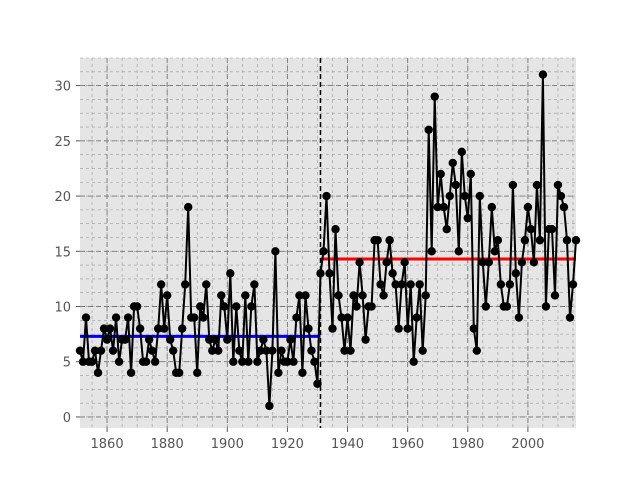  Describe the element at coordinates (318, 444) in the screenshot. I see `x-tick-labels: 1860 1880 1900 1920 1940 1960 1980 2000` at that location.